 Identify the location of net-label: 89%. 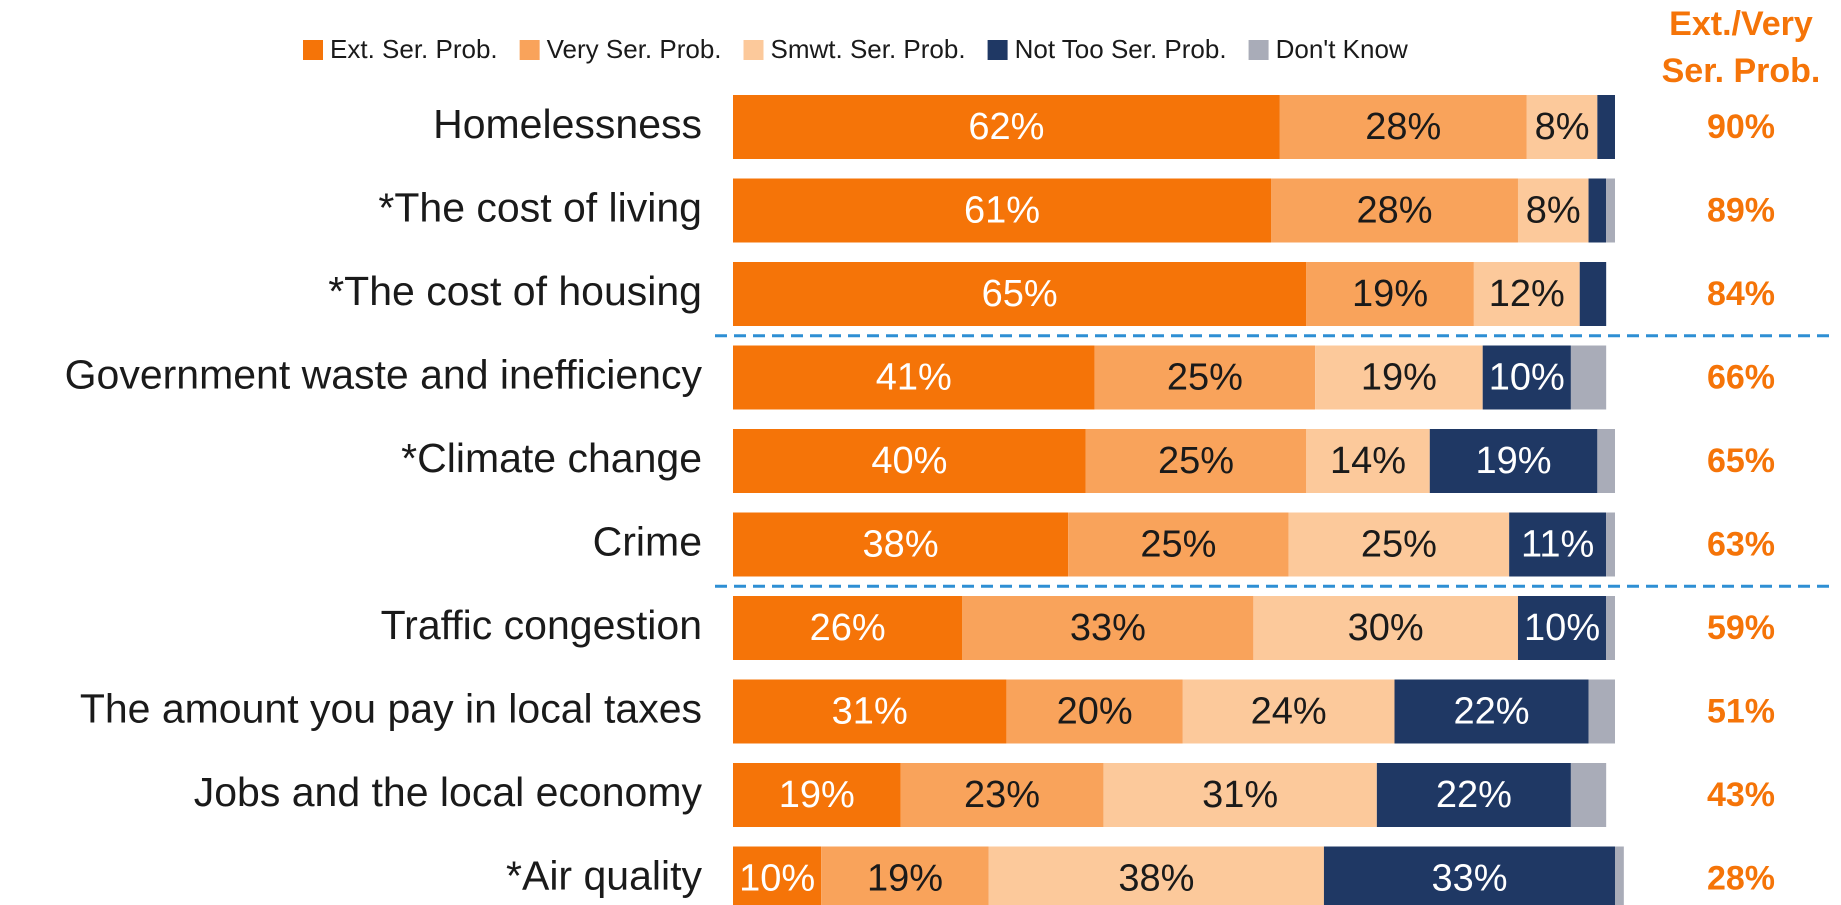
(1741, 210).